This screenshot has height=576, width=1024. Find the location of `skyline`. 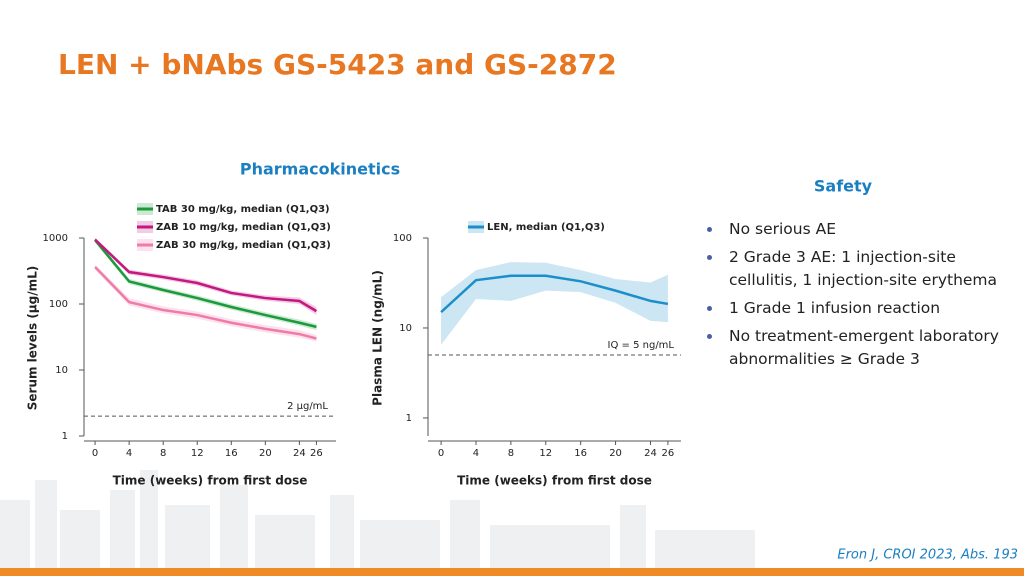

skyline is located at coordinates (377, 520).